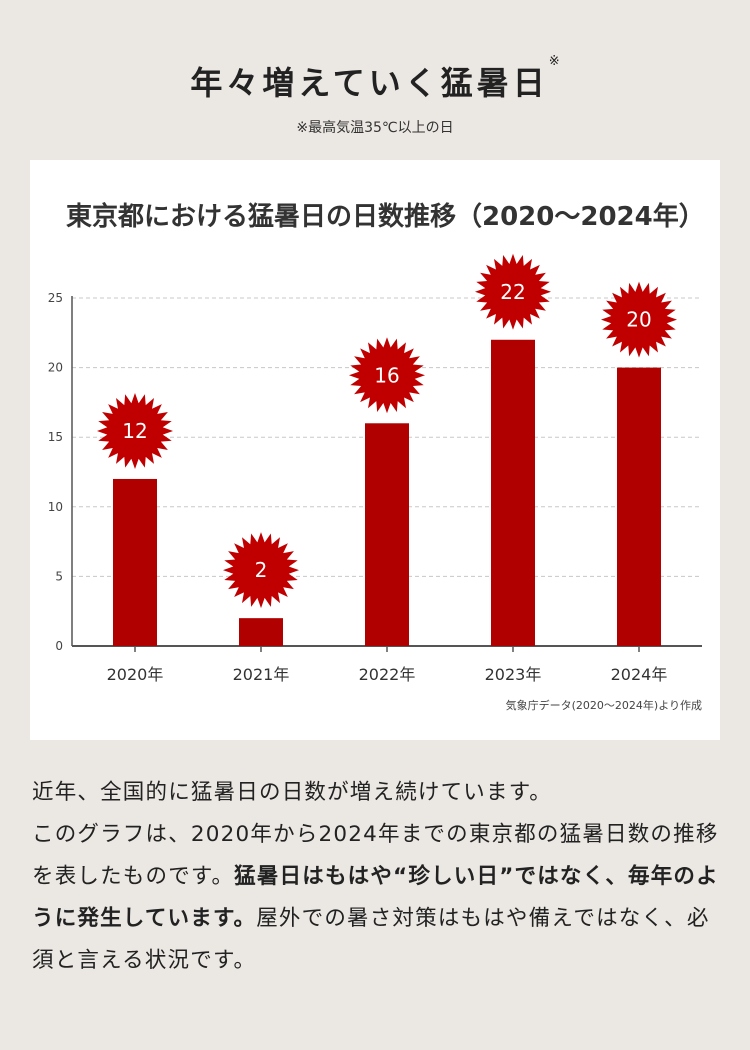 This screenshot has height=1050, width=750. What do you see at coordinates (55, 368) in the screenshot?
I see `y-tick-label: 20` at bounding box center [55, 368].